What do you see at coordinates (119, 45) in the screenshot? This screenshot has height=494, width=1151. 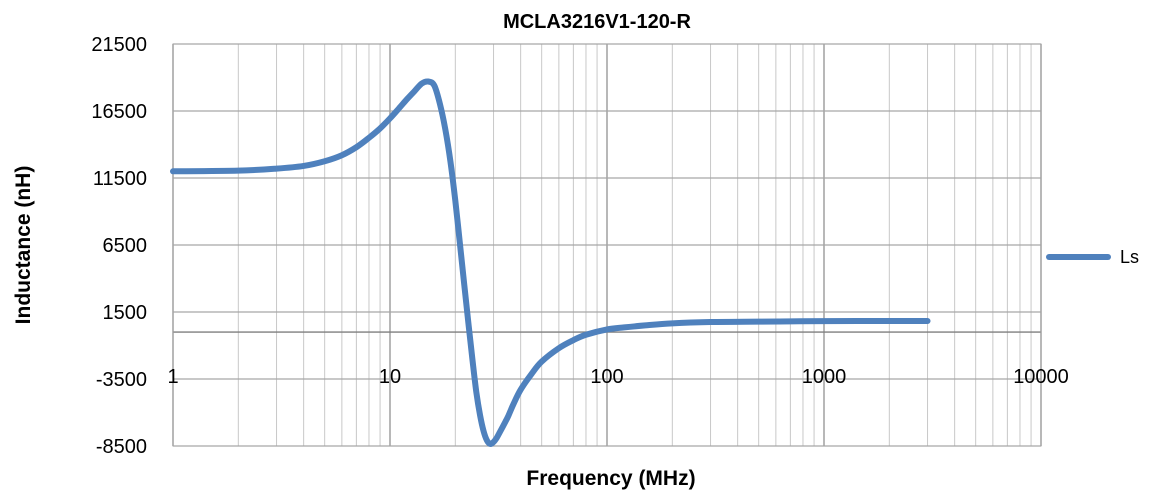 I see `y-tick-label: 21500` at bounding box center [119, 45].